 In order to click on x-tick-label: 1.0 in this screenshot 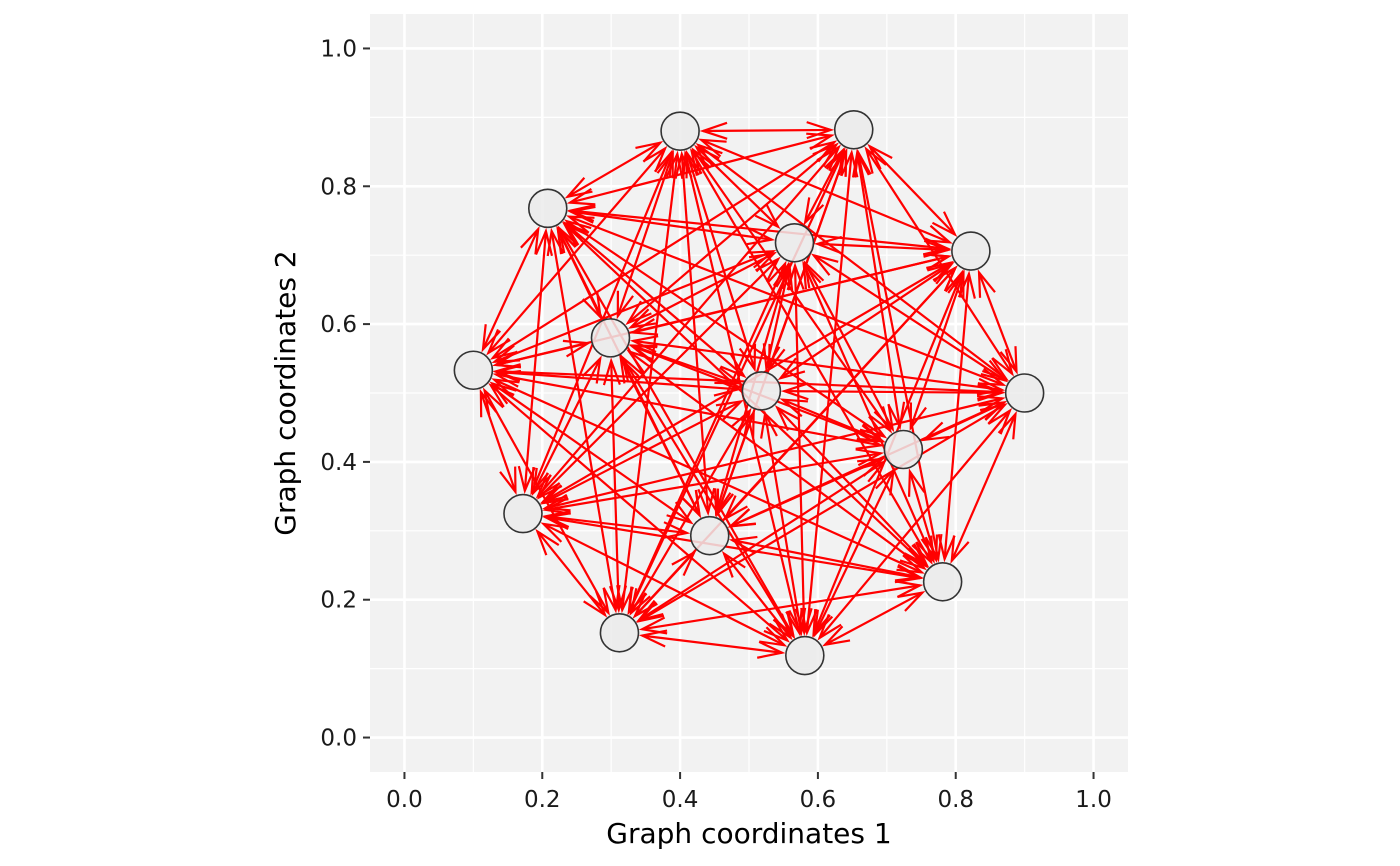, I will do `click(1093, 800)`.